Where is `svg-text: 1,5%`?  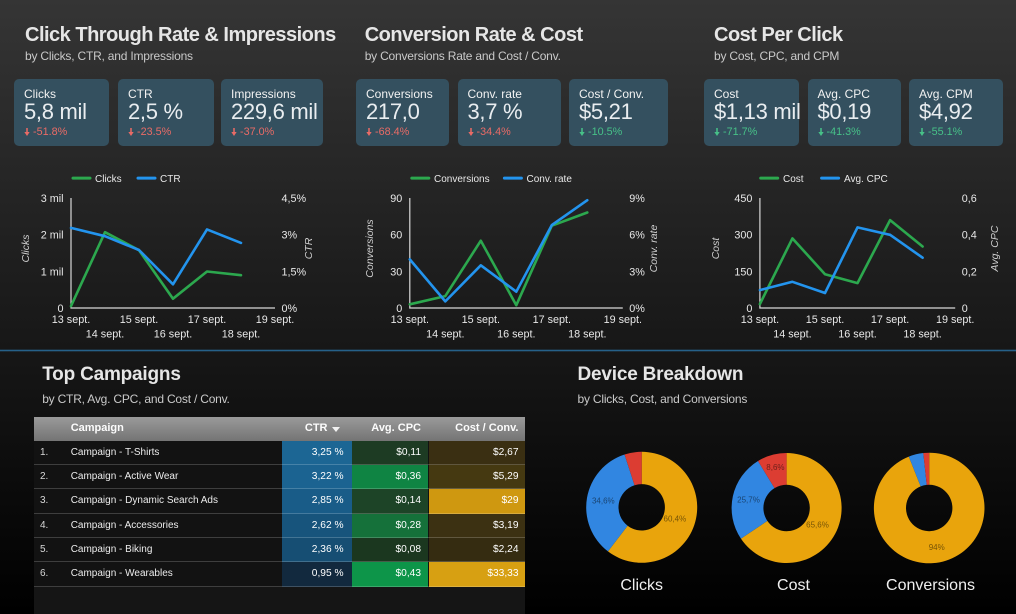 svg-text: 1,5% is located at coordinates (294, 272).